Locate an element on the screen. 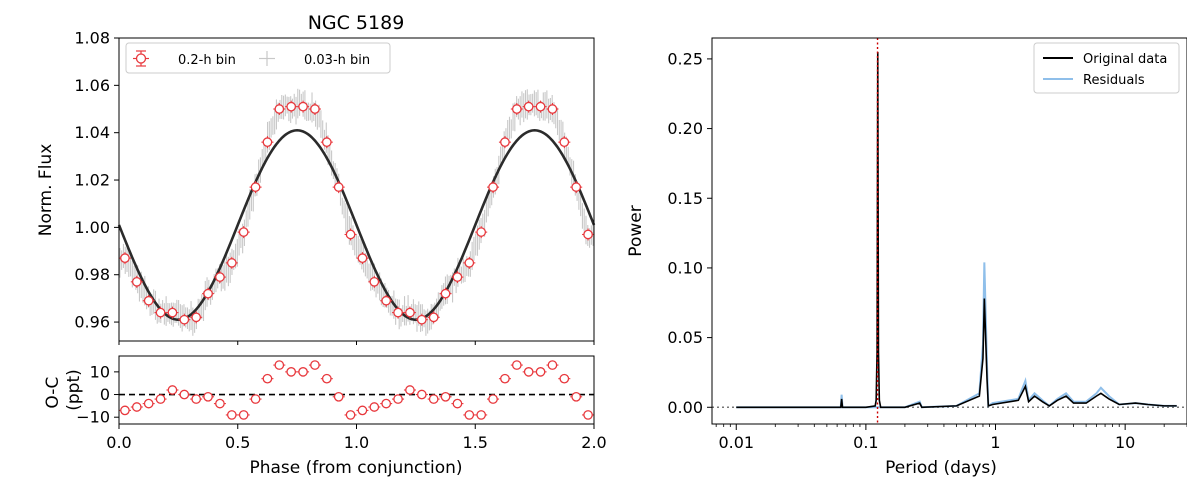 This screenshot has height=486, width=1187. y-tick-label: −10 is located at coordinates (93, 417).